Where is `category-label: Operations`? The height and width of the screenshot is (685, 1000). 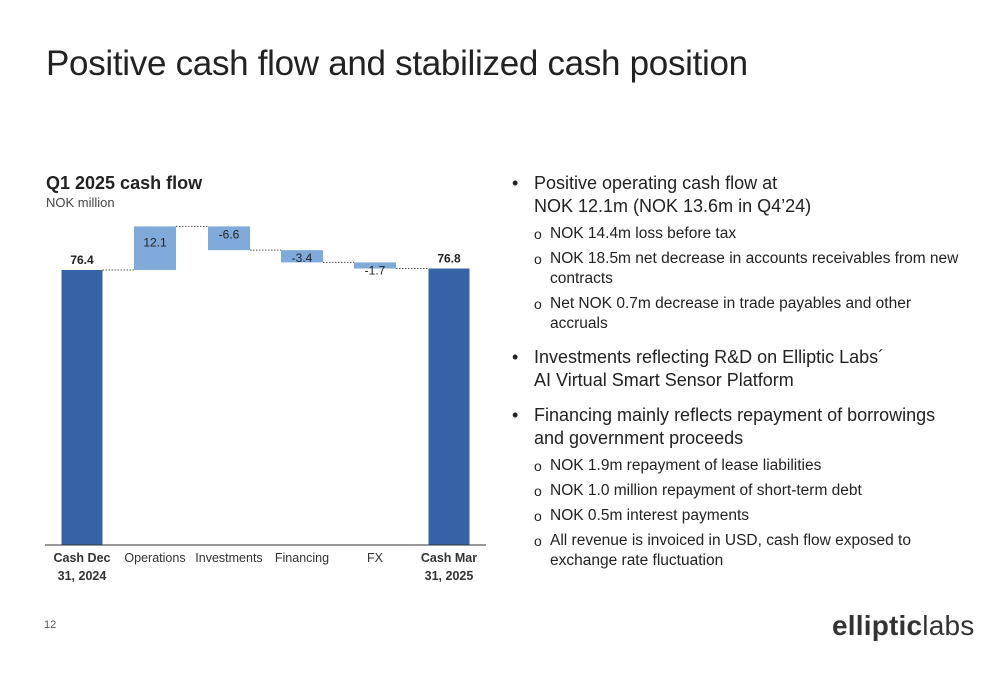 category-label: Operations is located at coordinates (154, 558).